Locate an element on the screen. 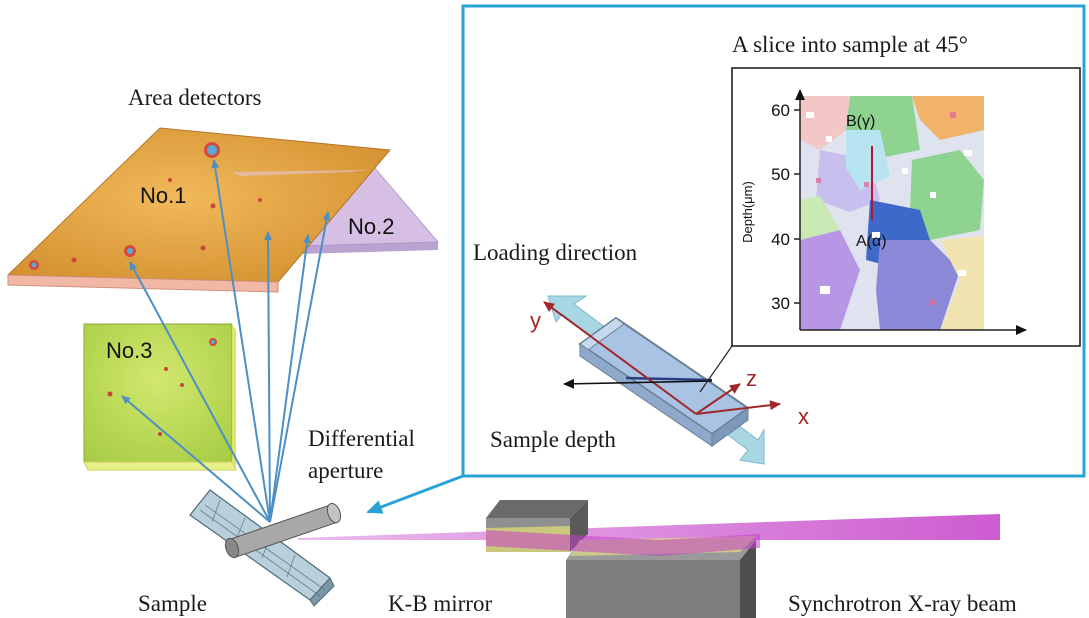 This screenshot has width=1089, height=618. synchrotron-label: Synchrotron X-ray beam is located at coordinates (902, 603).